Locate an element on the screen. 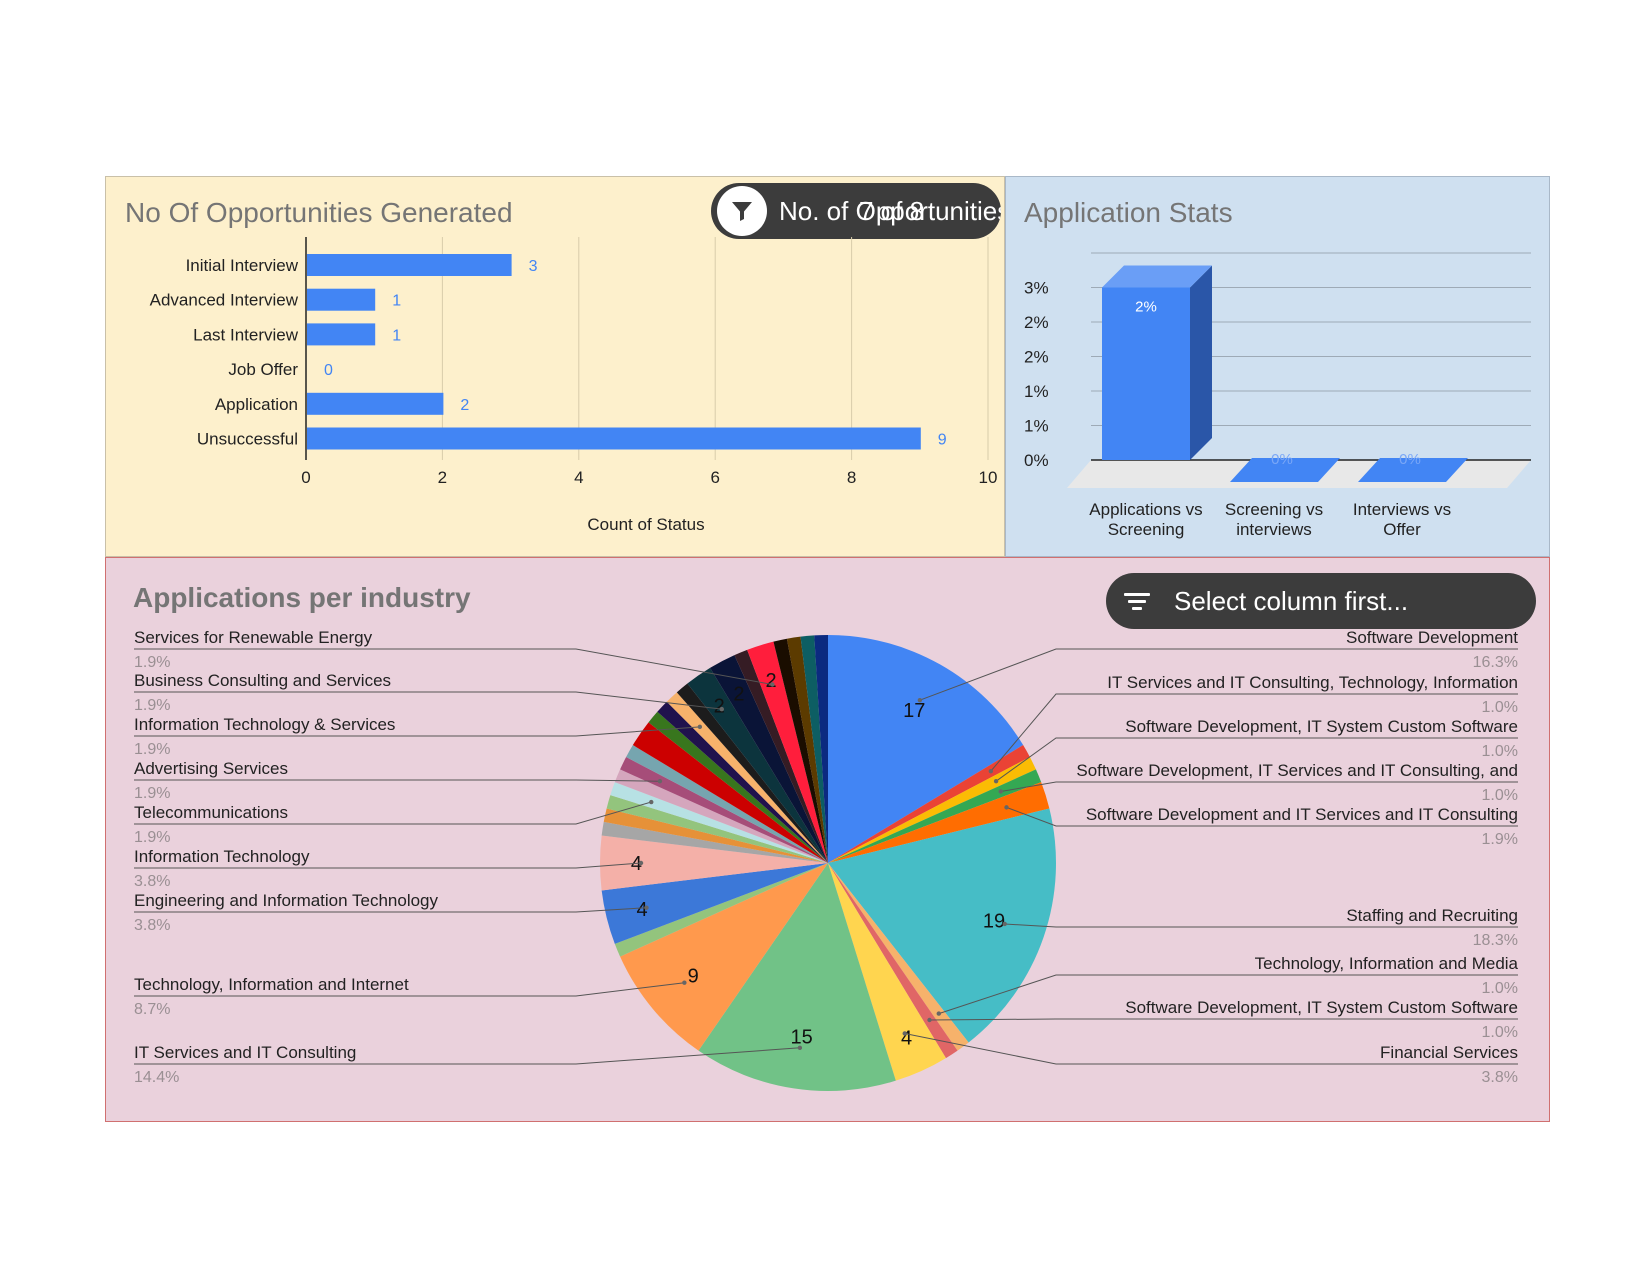 This screenshot has width=1650, height=1275. slice-legend-percent: 1.0% is located at coordinates (1500, 751).